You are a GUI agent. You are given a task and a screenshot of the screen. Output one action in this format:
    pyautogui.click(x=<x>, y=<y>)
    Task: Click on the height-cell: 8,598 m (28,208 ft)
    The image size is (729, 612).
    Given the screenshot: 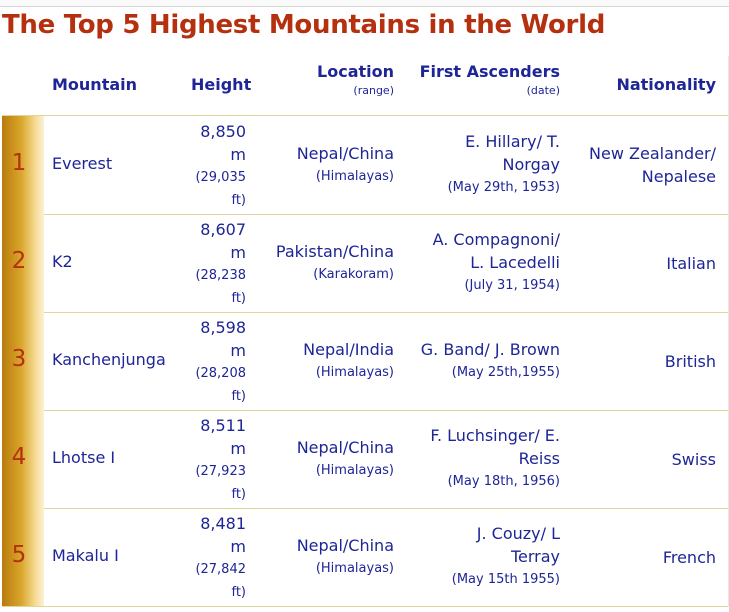 What is the action you would take?
    pyautogui.click(x=217, y=362)
    